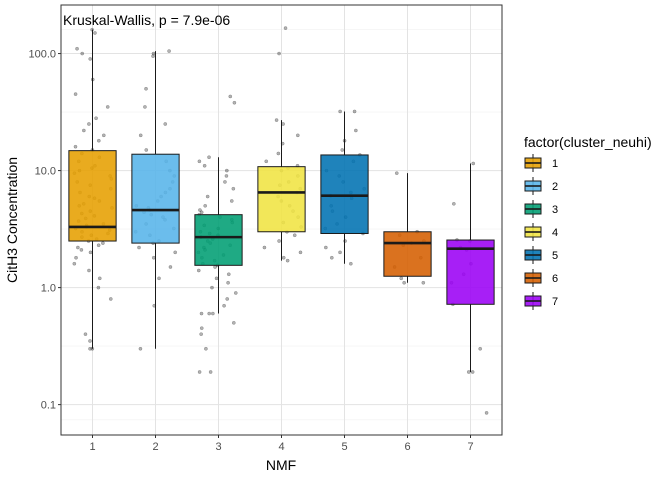  I want to click on y-axis: 0.1 1.0 10.0 100.0, so click(44, 230).